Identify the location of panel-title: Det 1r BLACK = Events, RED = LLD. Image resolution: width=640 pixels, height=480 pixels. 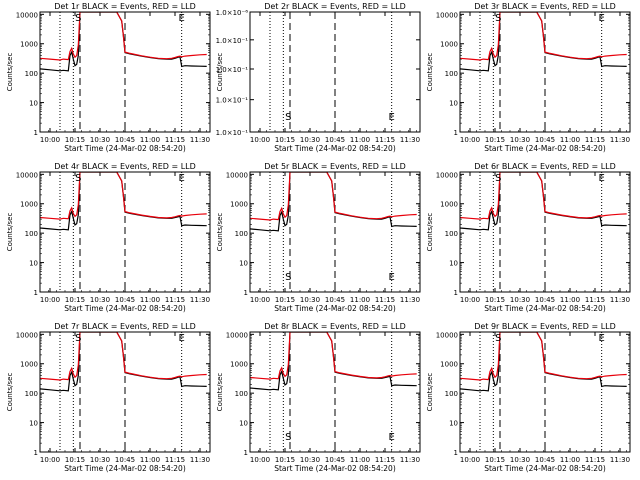
(125, 6).